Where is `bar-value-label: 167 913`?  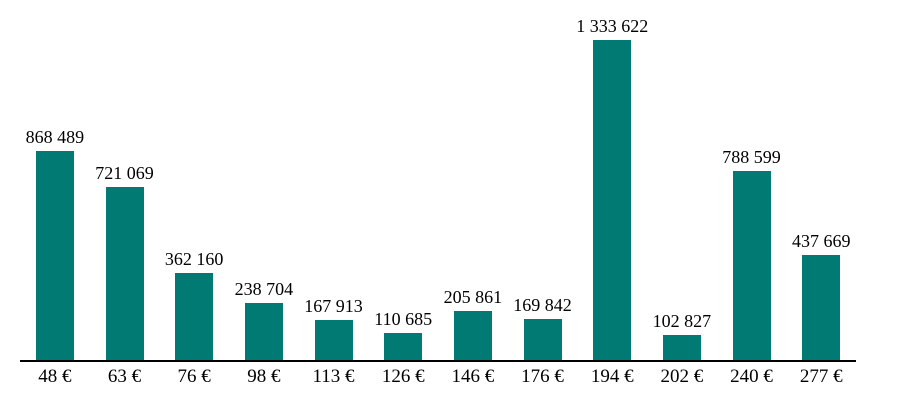
bar-value-label: 167 913 is located at coordinates (333, 305).